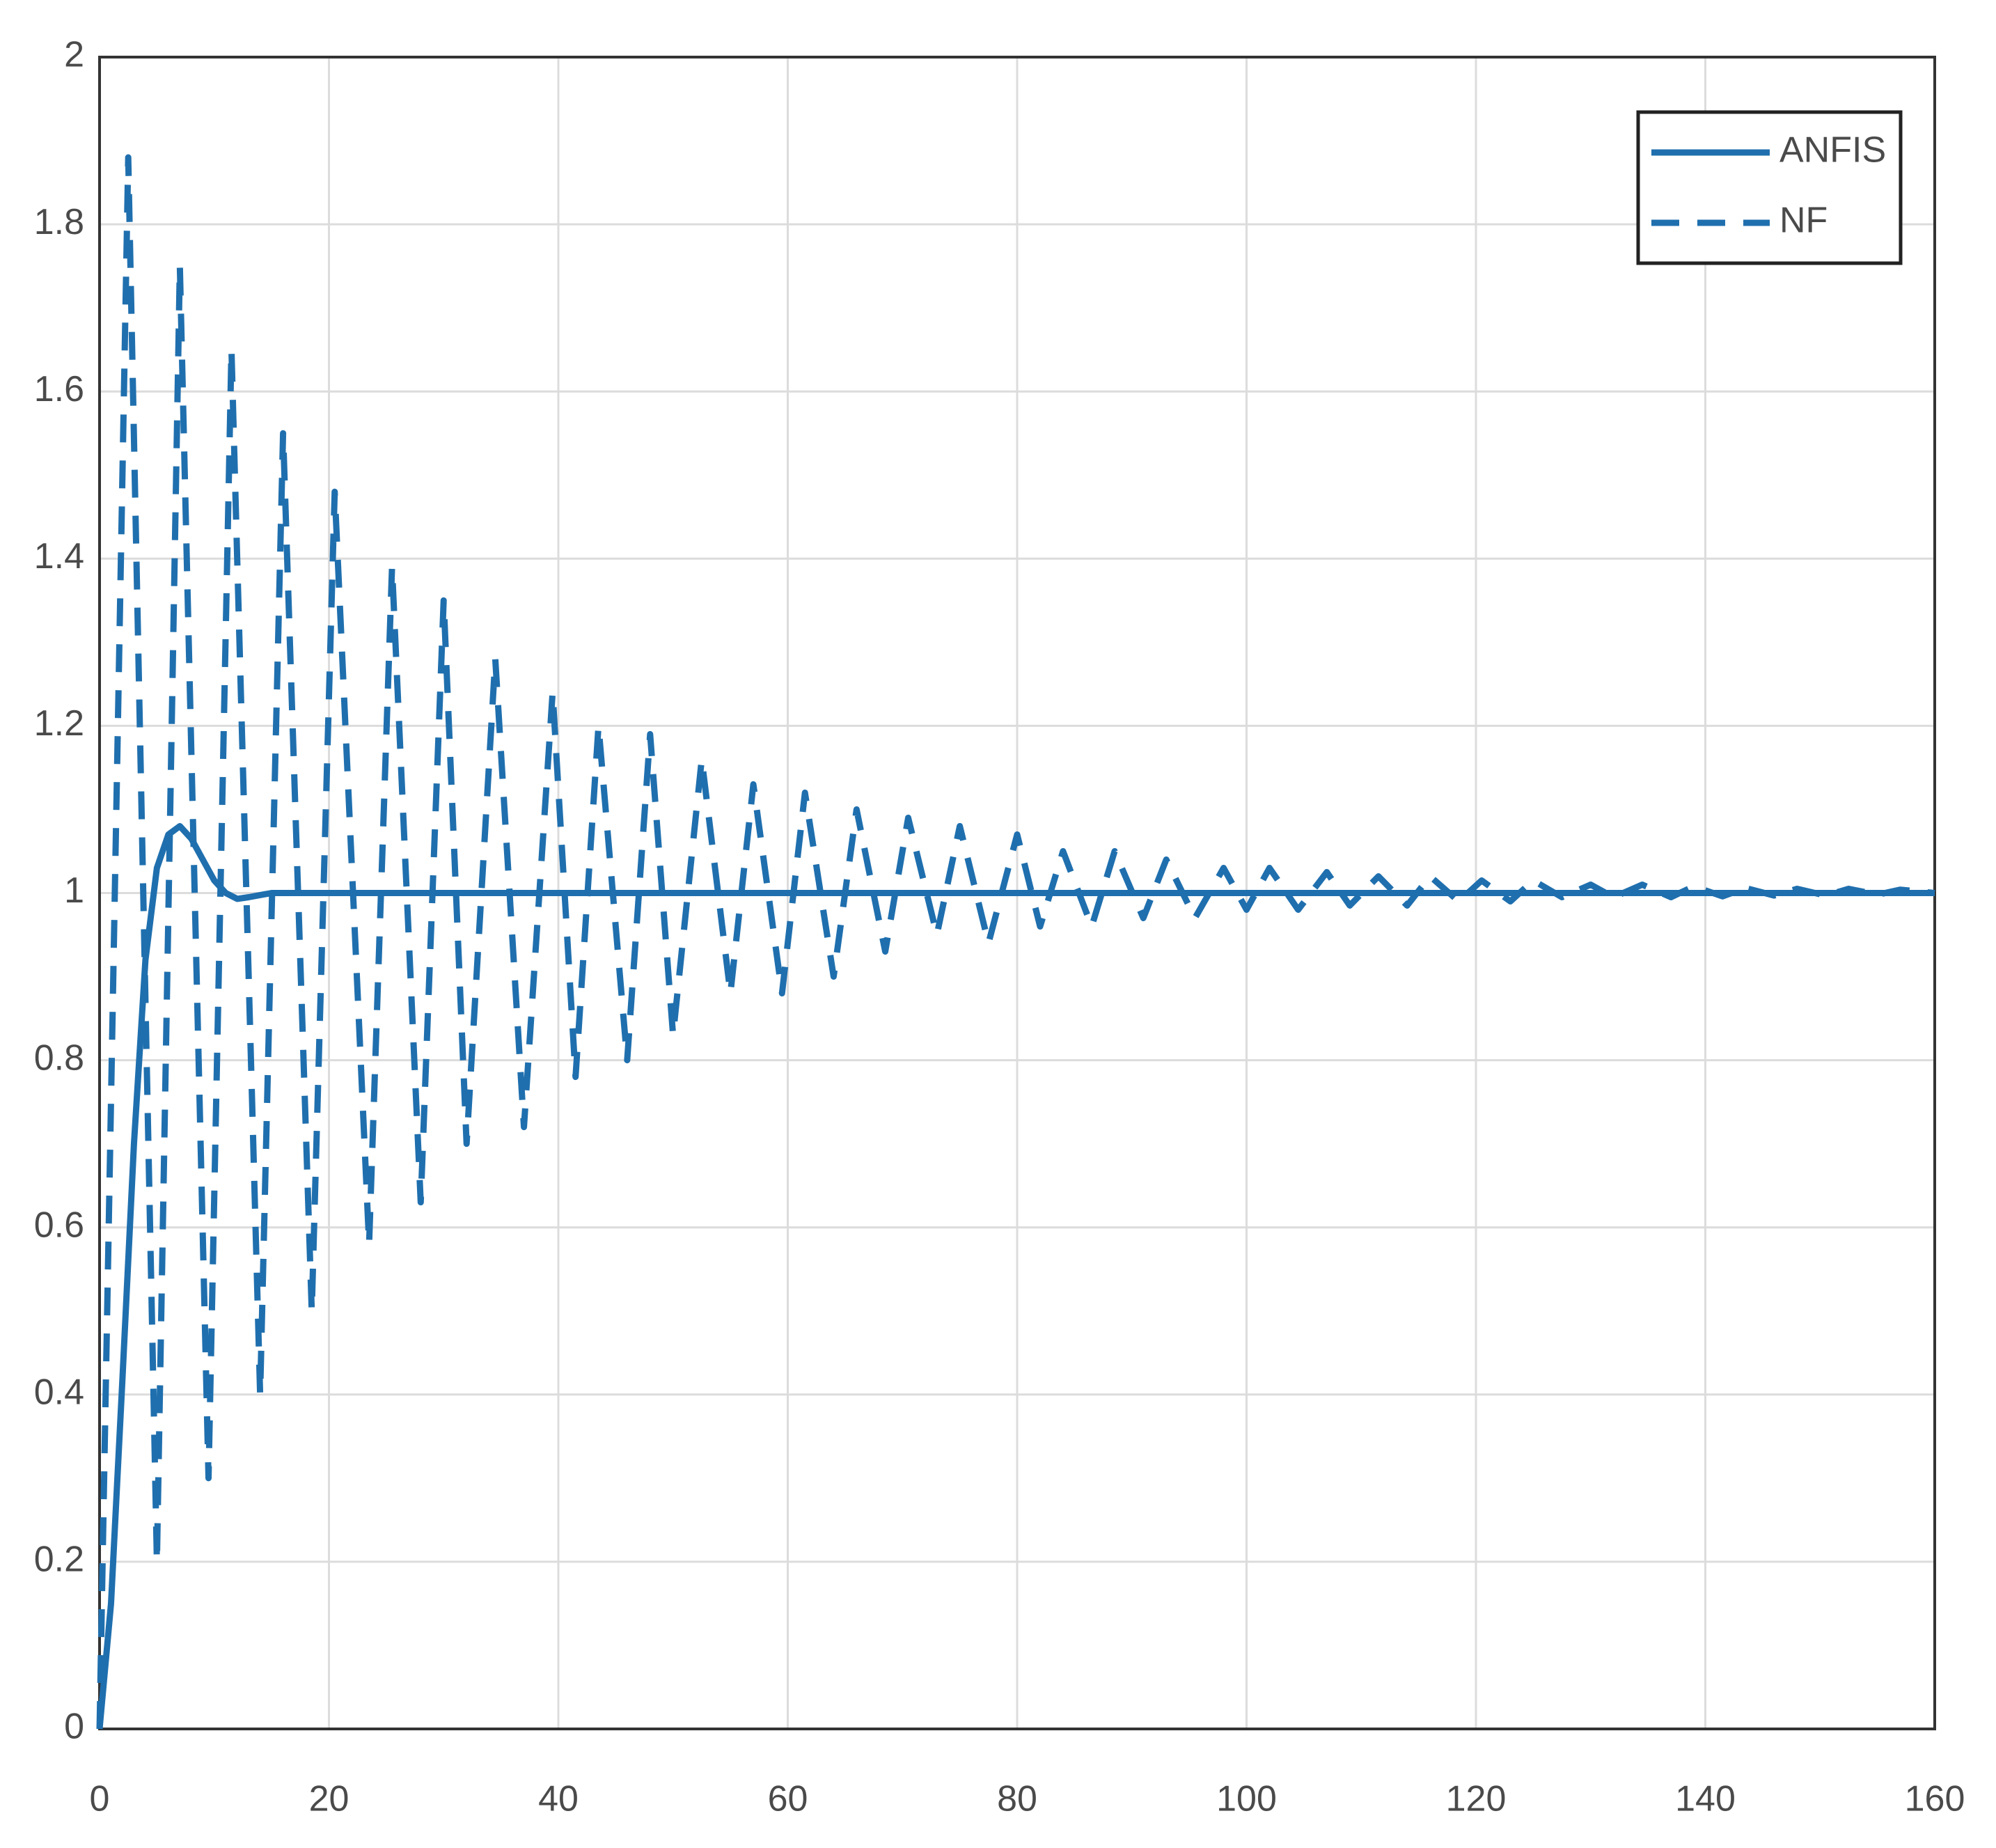  Describe the element at coordinates (59, 1057) in the screenshot. I see `y-tick-label: 0.8` at that location.